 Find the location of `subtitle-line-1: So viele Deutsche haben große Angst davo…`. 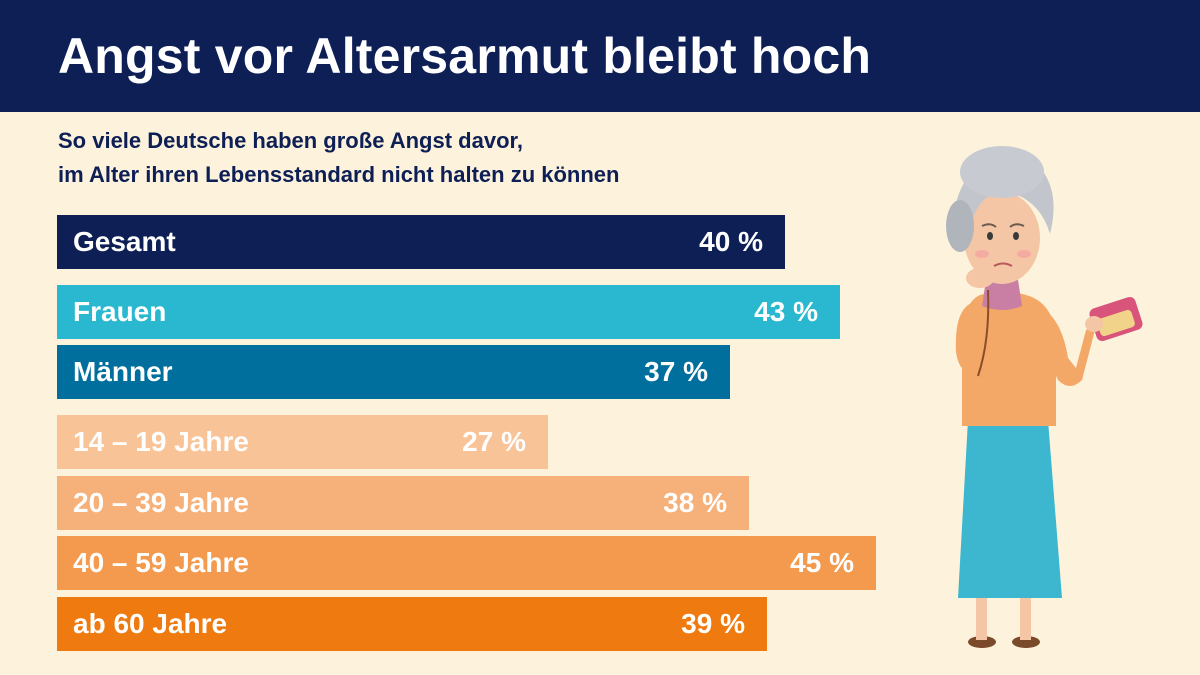

subtitle-line-1: So viele Deutsche haben große Angst davo… is located at coordinates (290, 140).